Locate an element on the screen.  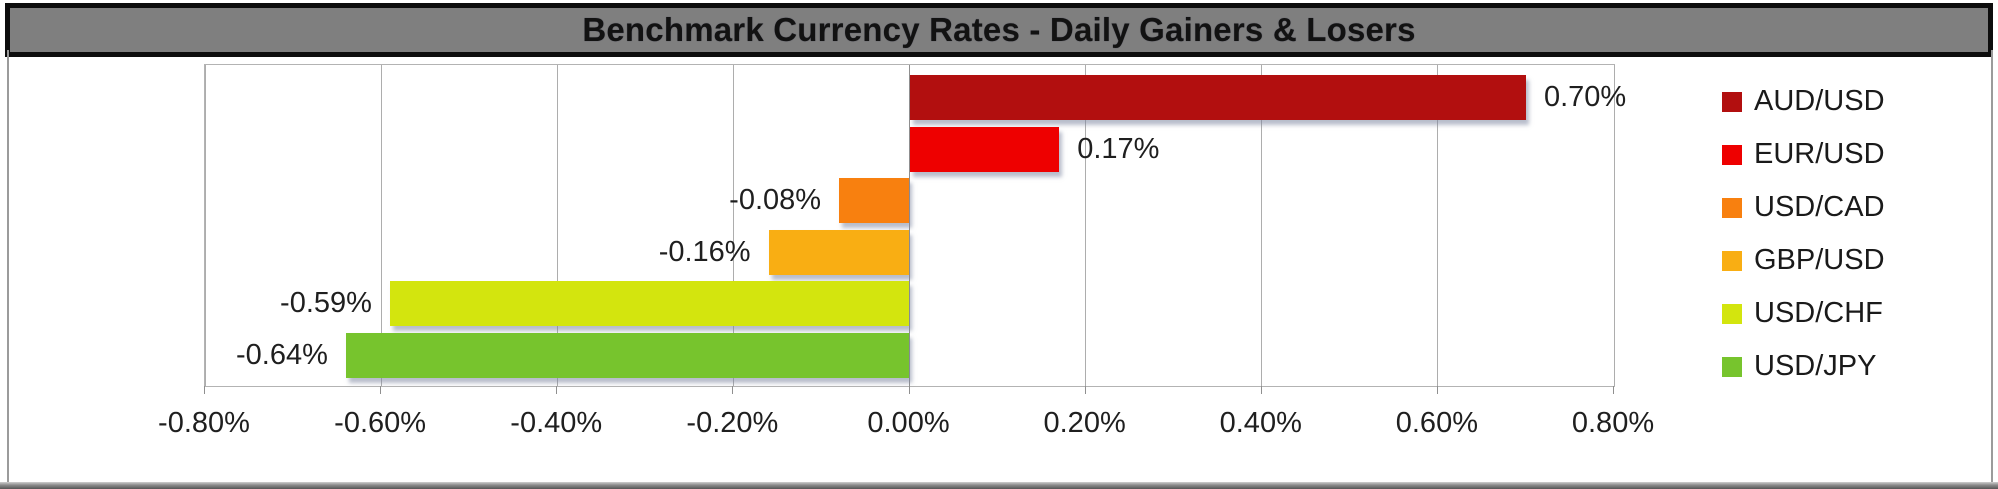
chart-border-left is located at coordinates (8, 267).